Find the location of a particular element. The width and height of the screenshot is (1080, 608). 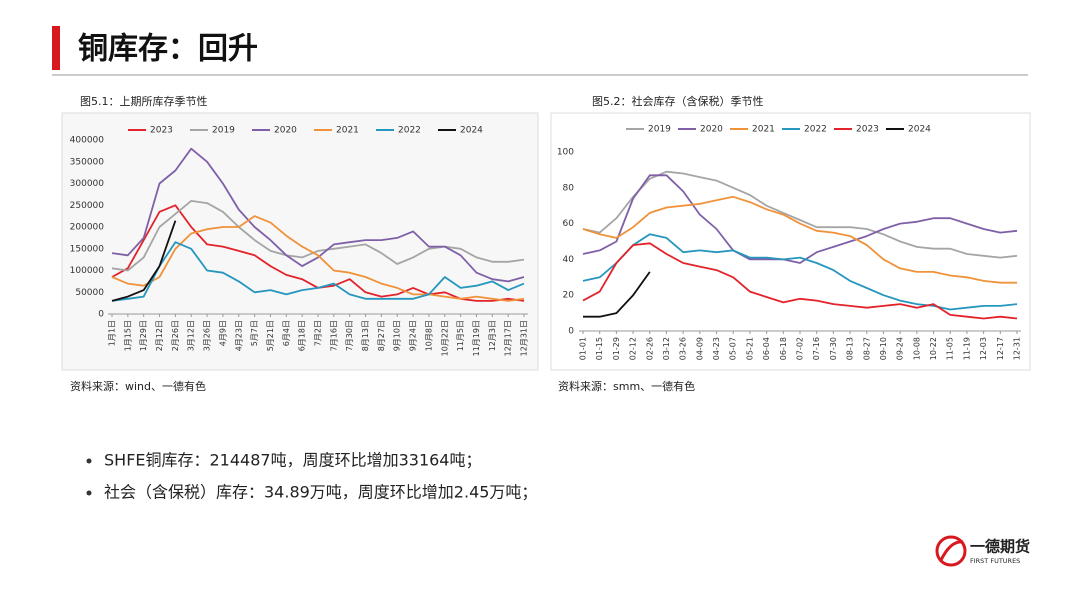

y-tick-label: 80 is located at coordinates (569, 188).